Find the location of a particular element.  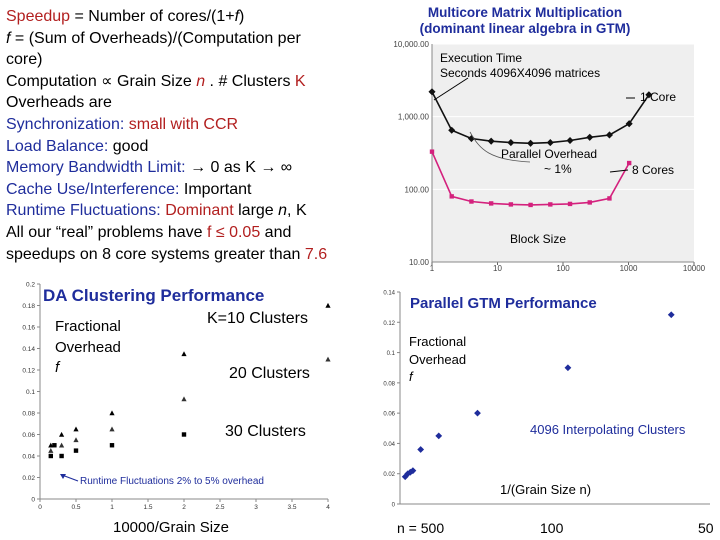

legend-k20: 20 Clusters is located at coordinates (269, 373).